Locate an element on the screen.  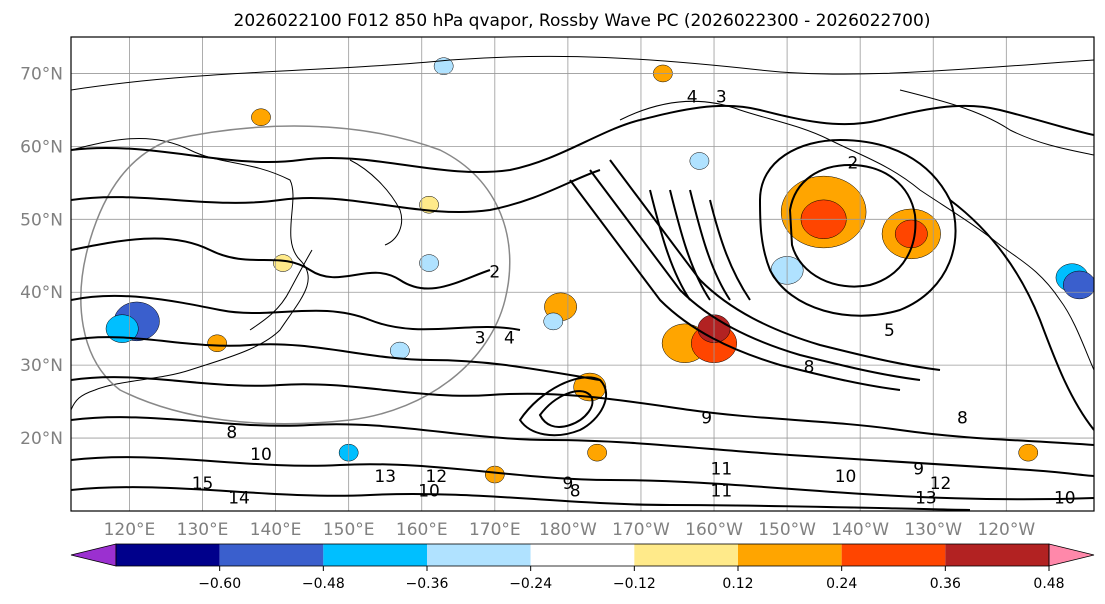
longitude-tick-label: 140°W is located at coordinates (860, 530).